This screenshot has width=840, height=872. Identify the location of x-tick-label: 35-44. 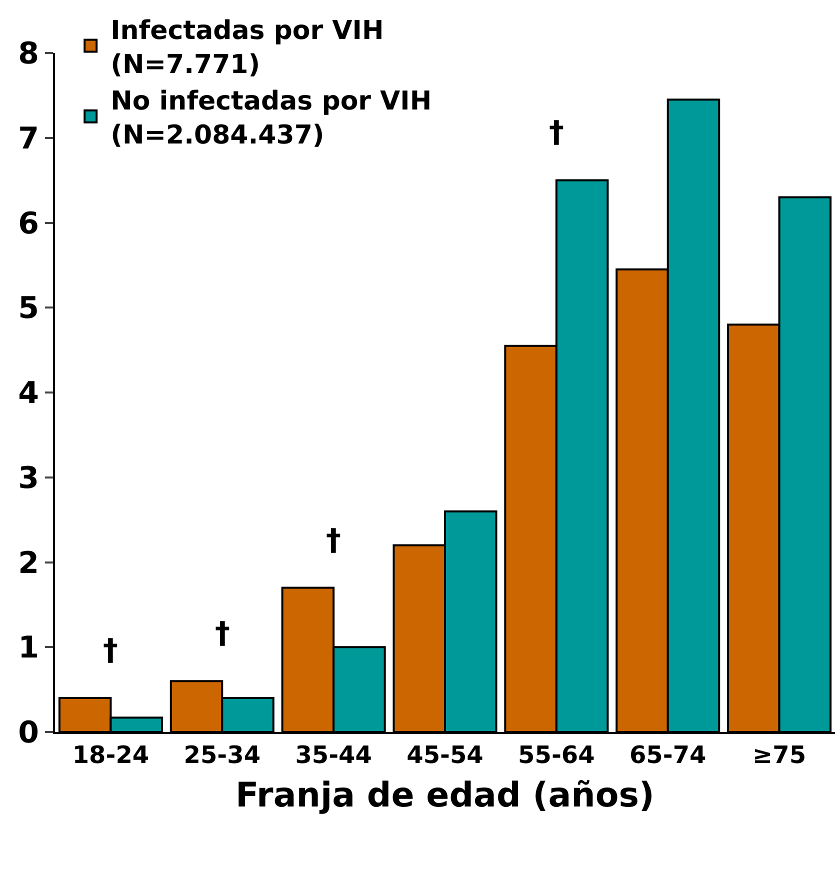
(333, 754).